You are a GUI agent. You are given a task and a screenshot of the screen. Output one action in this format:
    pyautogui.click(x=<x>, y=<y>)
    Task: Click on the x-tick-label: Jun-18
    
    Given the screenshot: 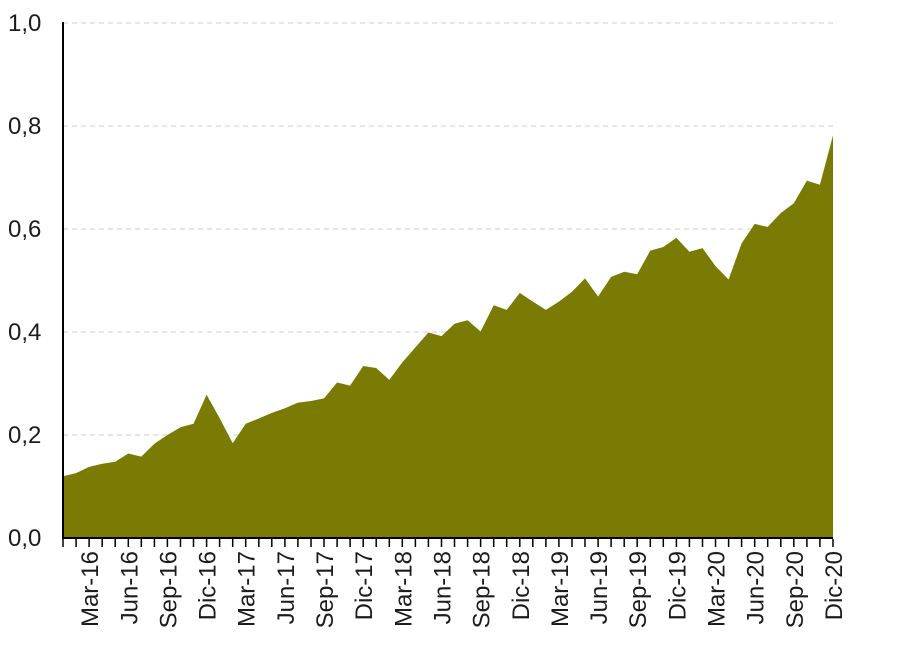 What is the action you would take?
    pyautogui.click(x=443, y=587)
    